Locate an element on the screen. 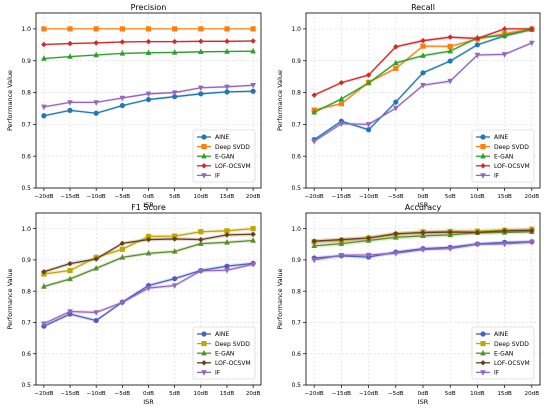 The width and height of the screenshot is (550, 415). chart-title: Recall is located at coordinates (423, 7).